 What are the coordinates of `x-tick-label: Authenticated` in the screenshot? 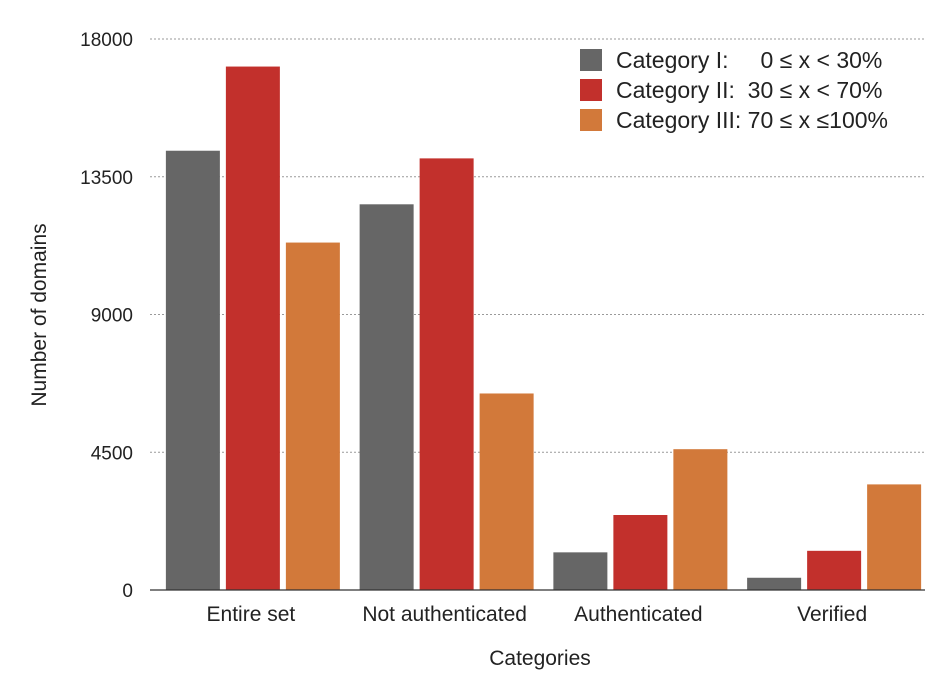 It's located at (638, 614).